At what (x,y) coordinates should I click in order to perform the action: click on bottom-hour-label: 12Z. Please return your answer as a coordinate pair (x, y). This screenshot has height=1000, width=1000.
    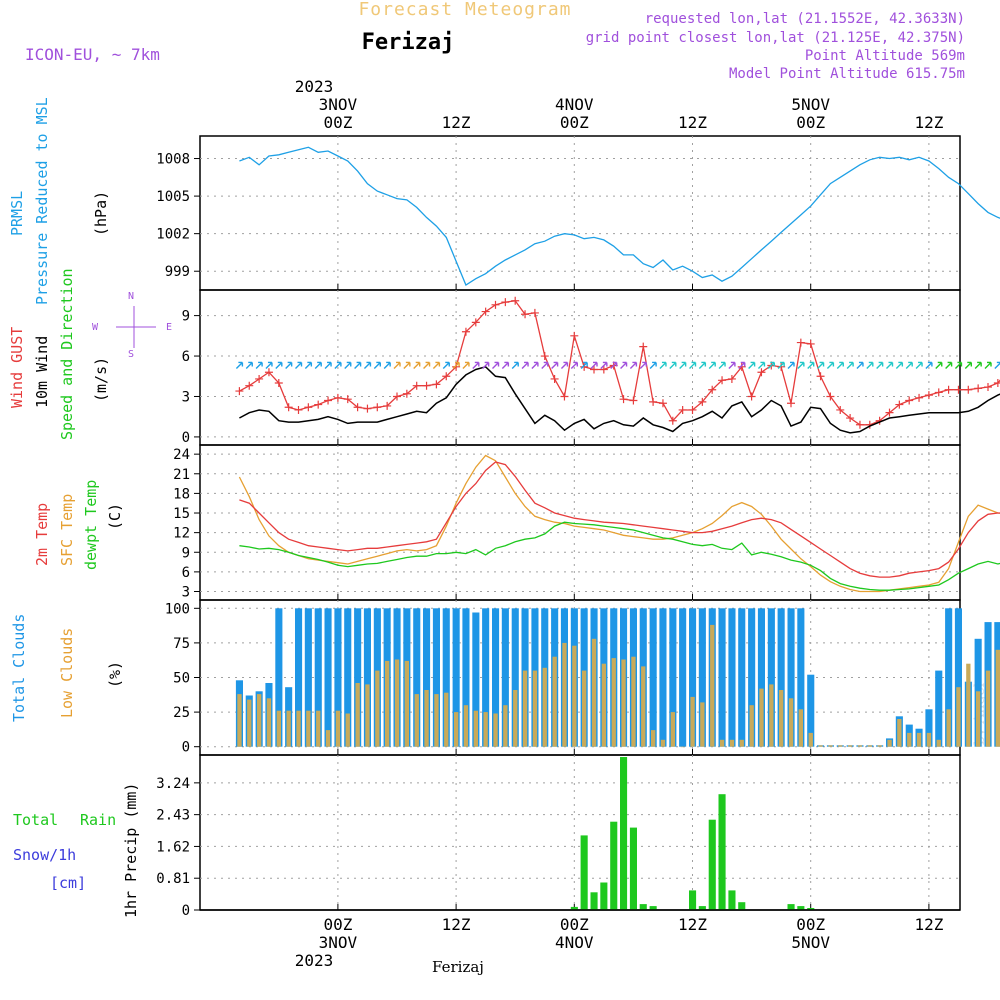
    Looking at the image, I should click on (928, 924).